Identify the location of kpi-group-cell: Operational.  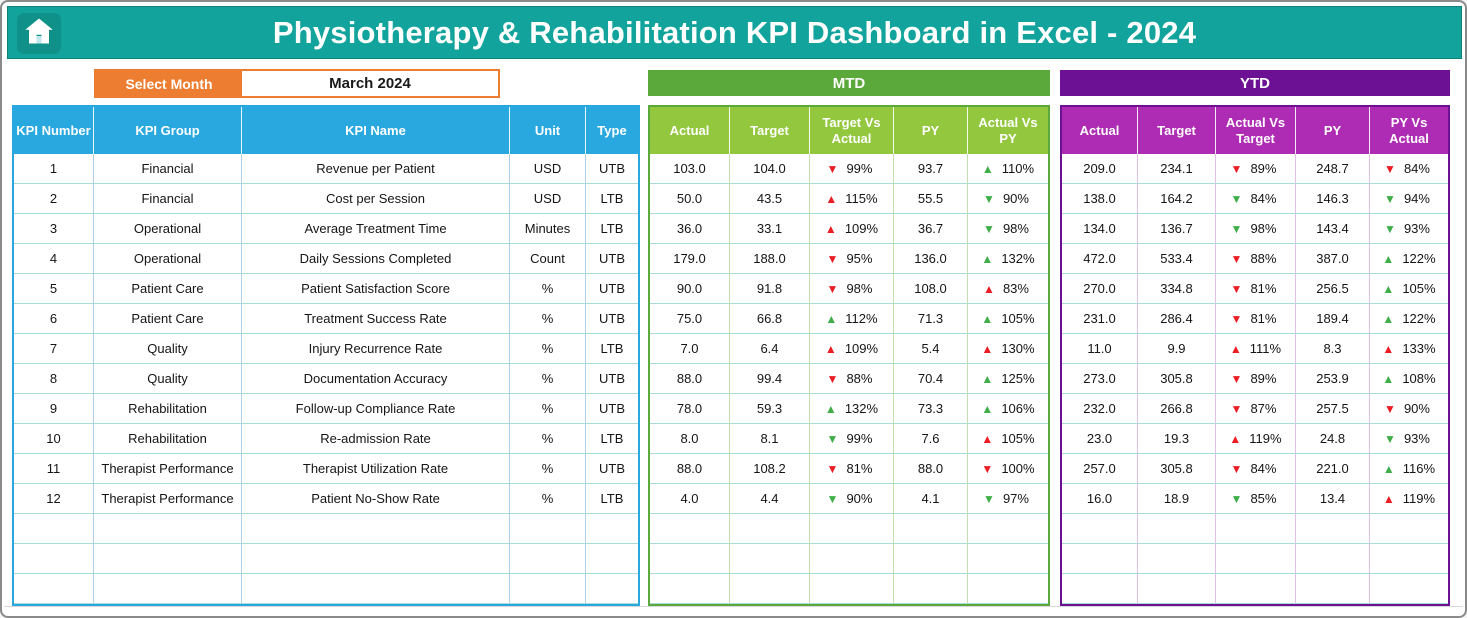
(168, 259).